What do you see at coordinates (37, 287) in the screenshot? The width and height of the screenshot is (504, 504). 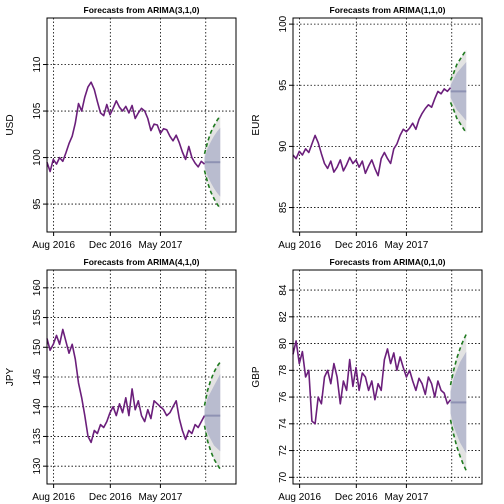 I see `y-tick-label: 160` at bounding box center [37, 287].